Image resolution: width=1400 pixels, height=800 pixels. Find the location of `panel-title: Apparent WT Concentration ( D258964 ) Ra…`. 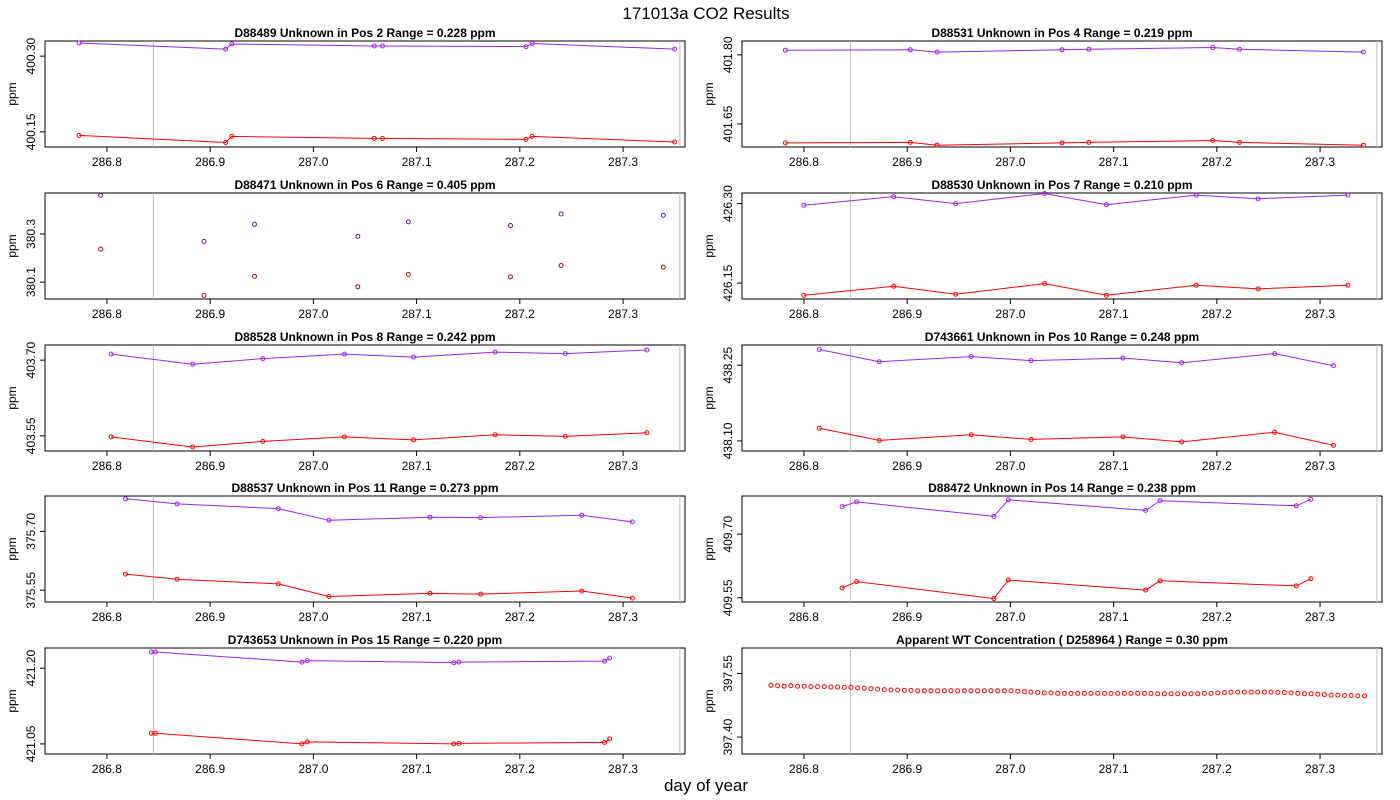

panel-title: Apparent WT Concentration ( D258964 ) Ra… is located at coordinates (1062, 640).